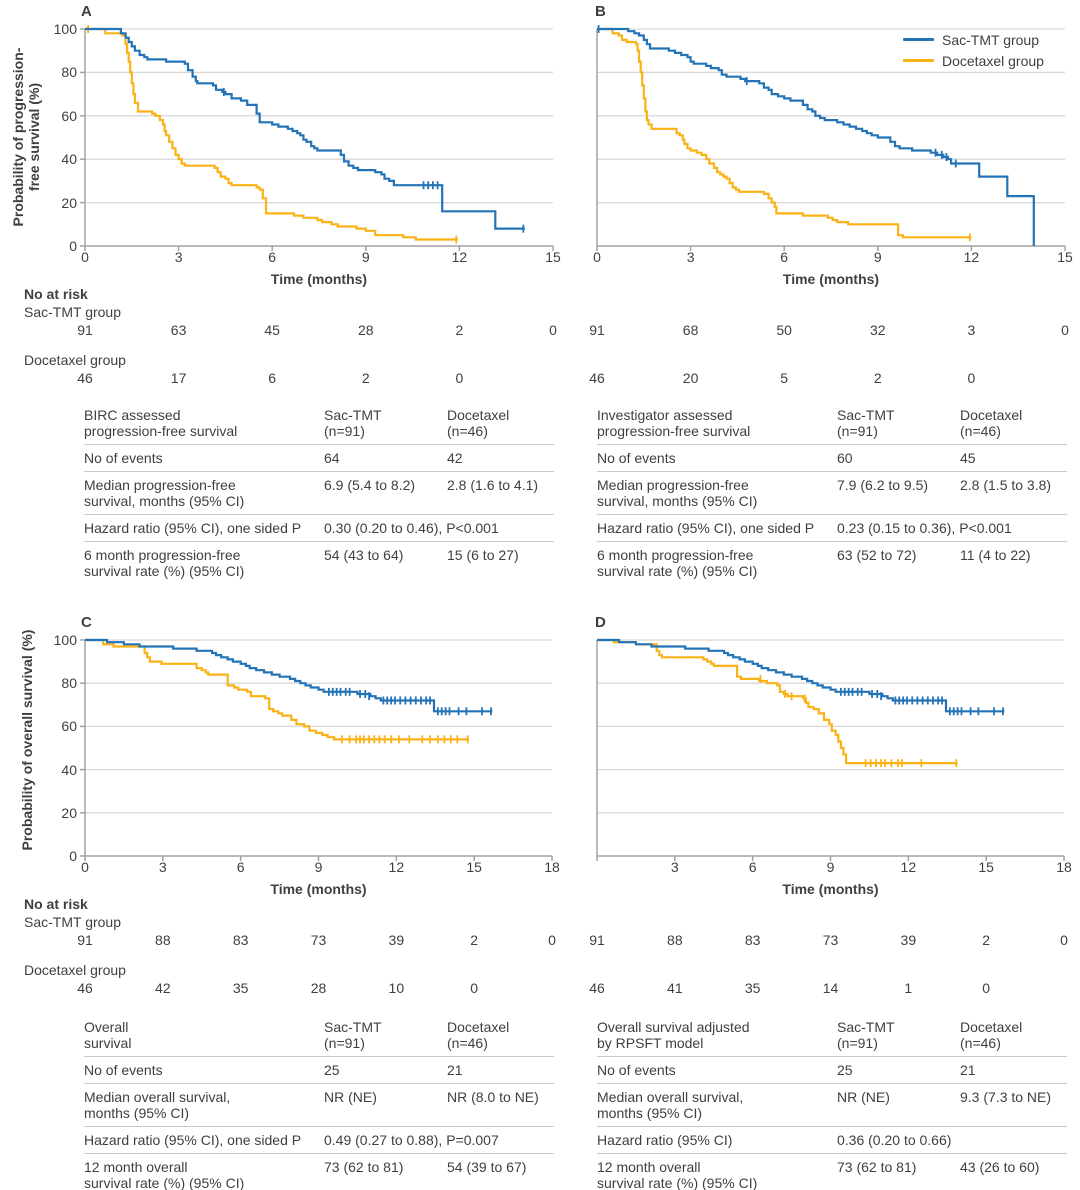 This screenshot has height=1190, width=1080. I want to click on y-tick-label-A-20: 20, so click(69, 202).